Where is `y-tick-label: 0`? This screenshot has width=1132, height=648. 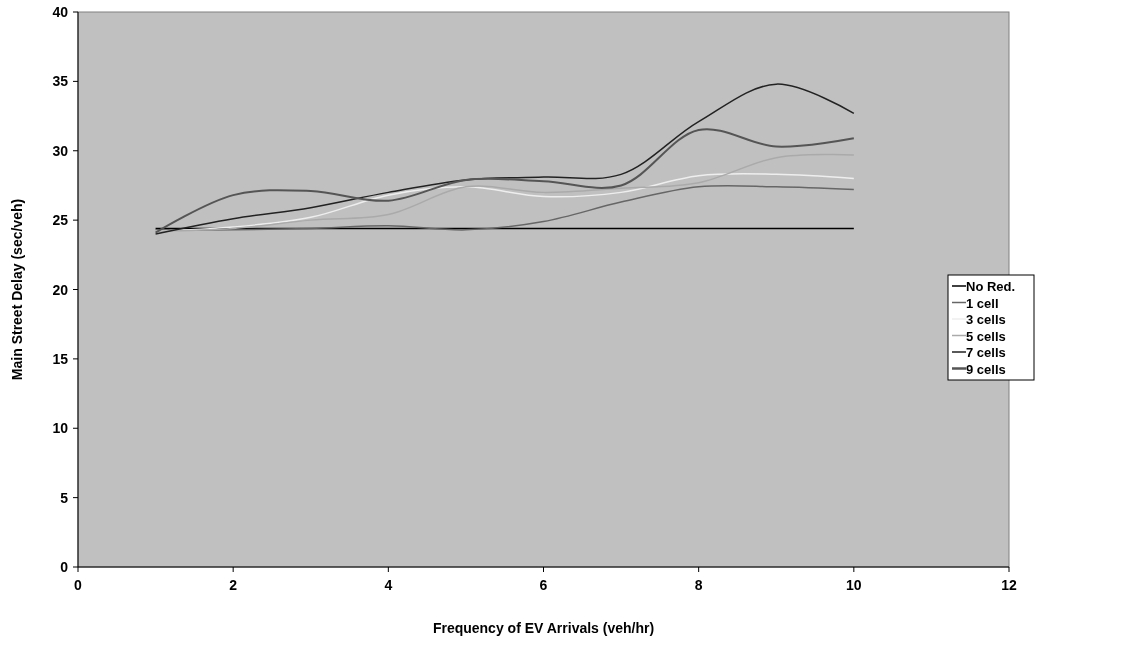
y-tick-label: 0 is located at coordinates (64, 567).